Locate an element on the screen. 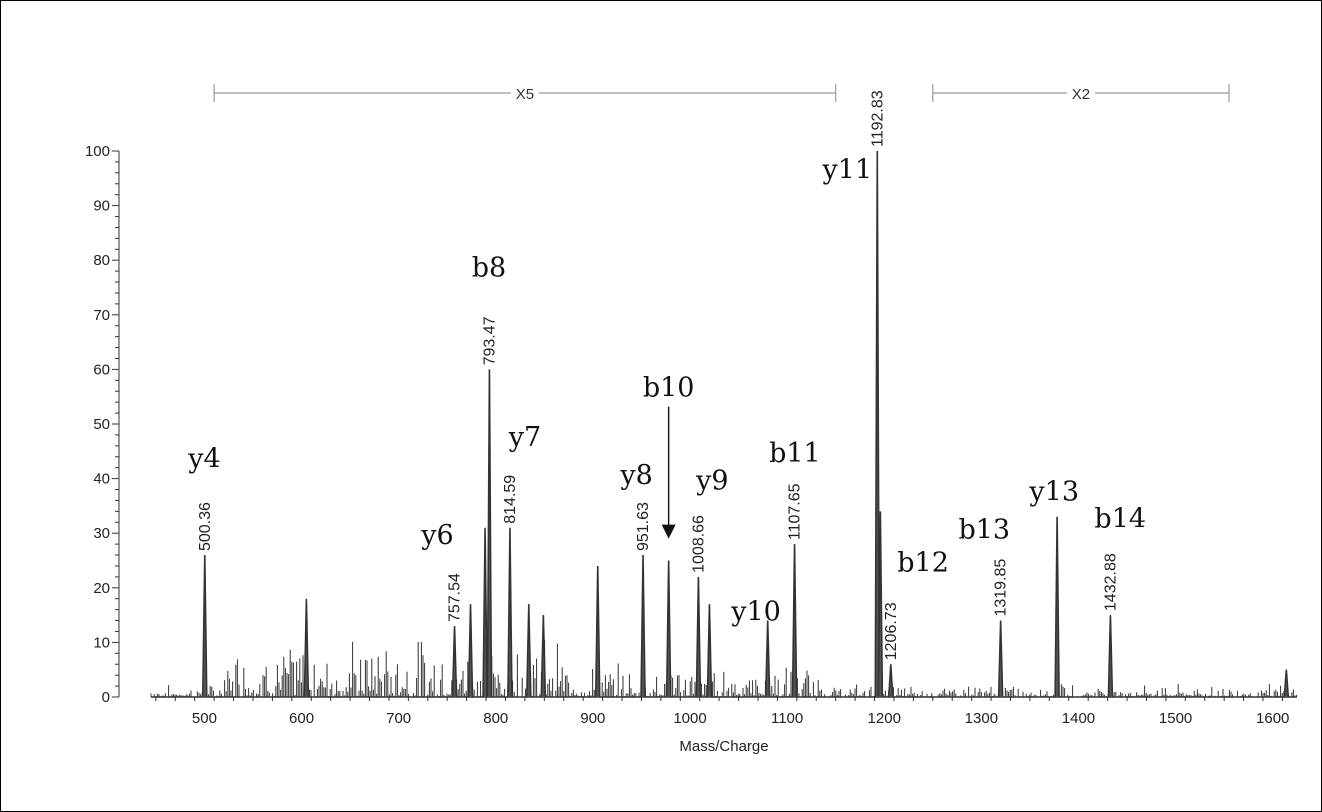 The image size is (1322, 812). ion-label-y10: y10 is located at coordinates (755, 612).